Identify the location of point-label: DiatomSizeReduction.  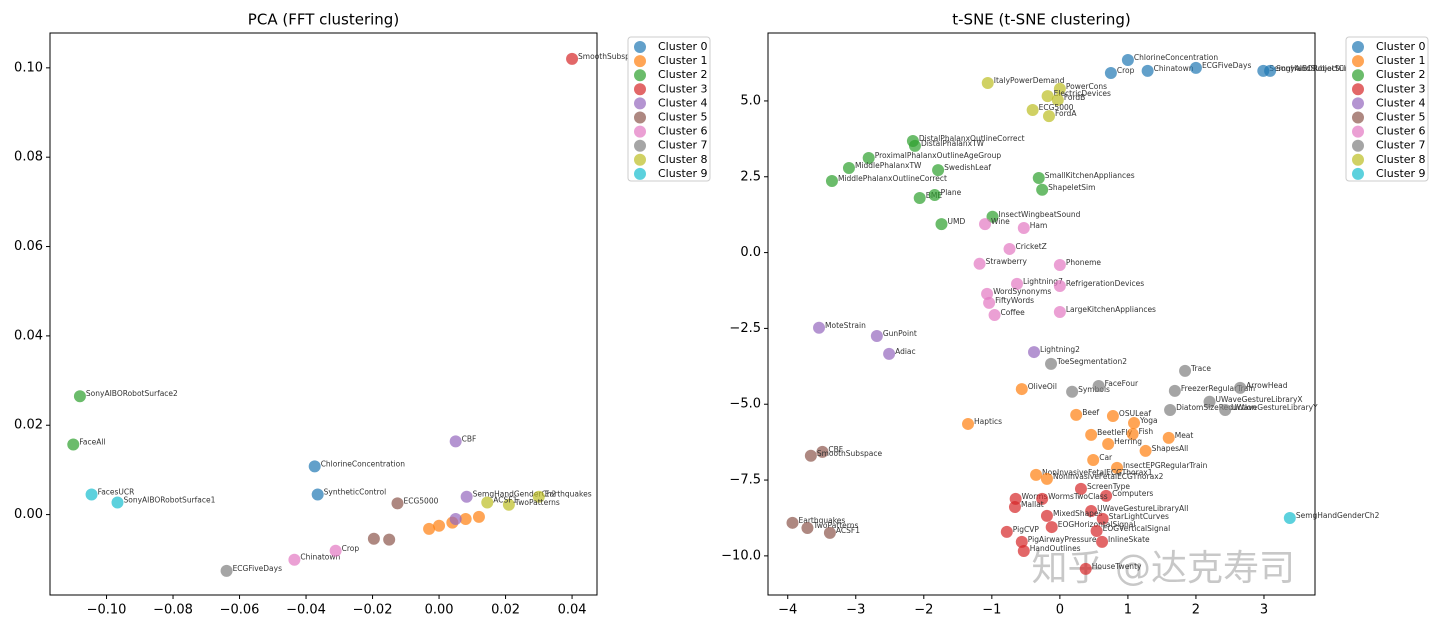
(1216, 407).